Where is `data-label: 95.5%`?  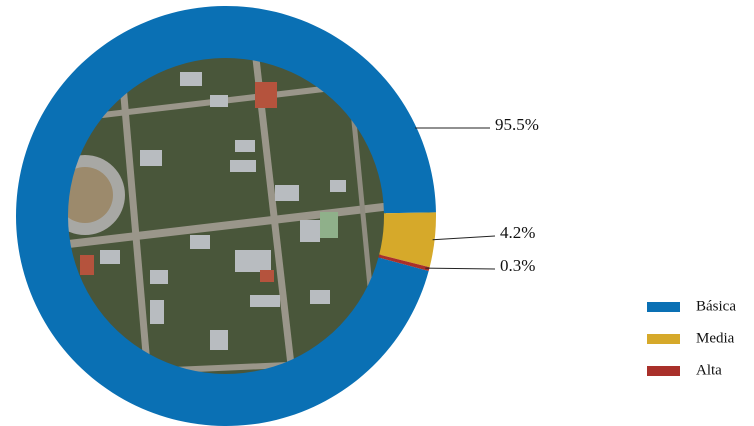 data-label: 95.5% is located at coordinates (517, 124).